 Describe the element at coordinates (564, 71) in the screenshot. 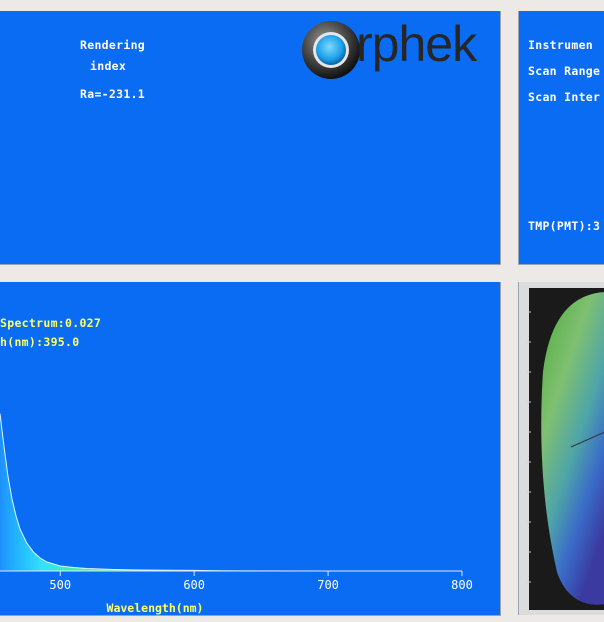

I see `scan-range-label: Scan Range` at that location.